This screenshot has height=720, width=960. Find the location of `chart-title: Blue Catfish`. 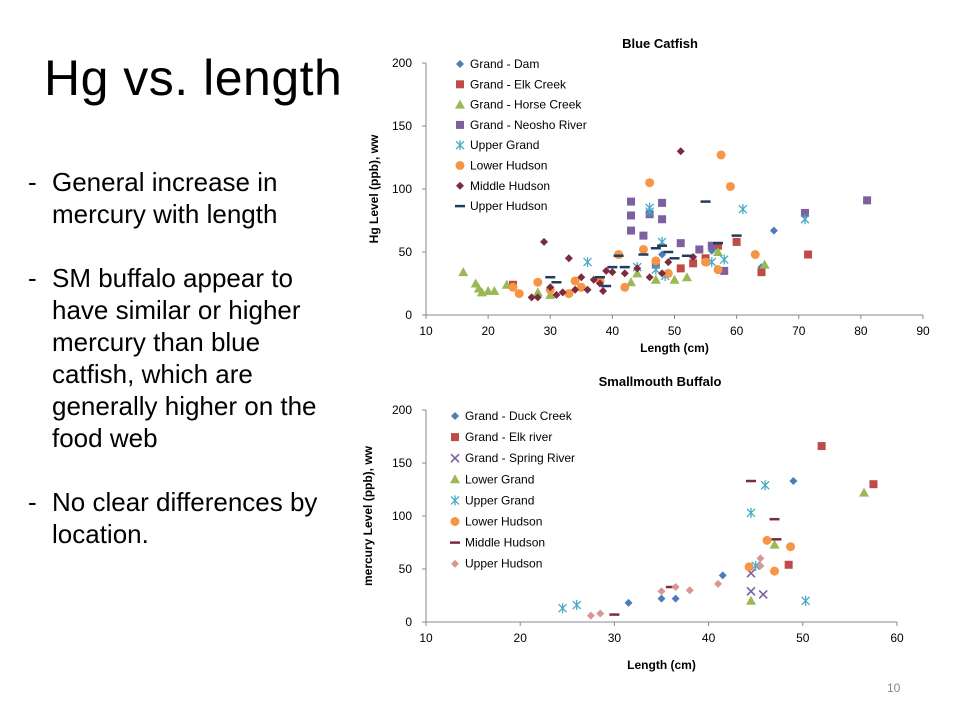

chart-title: Blue Catfish is located at coordinates (660, 43).